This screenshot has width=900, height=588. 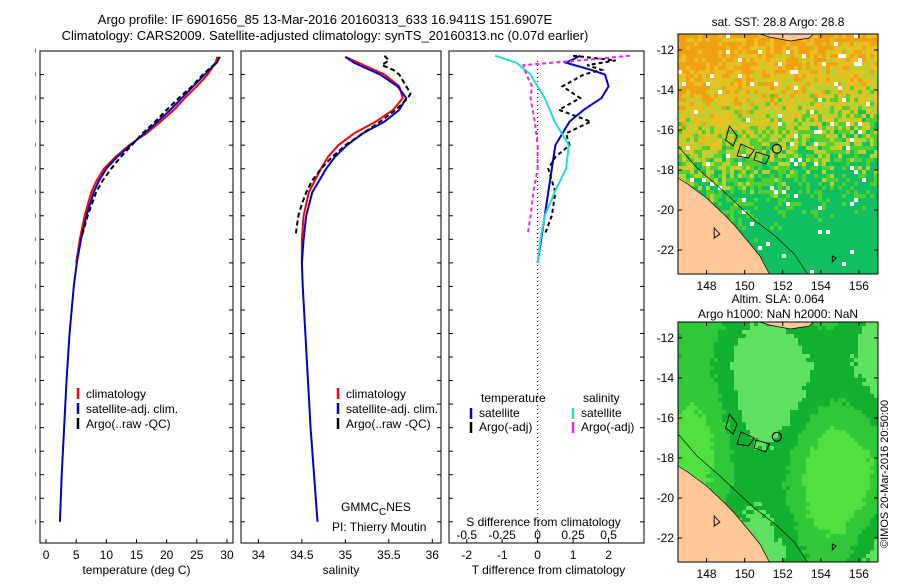 I want to click on legend-title-salinity: salinity, so click(x=601, y=398).